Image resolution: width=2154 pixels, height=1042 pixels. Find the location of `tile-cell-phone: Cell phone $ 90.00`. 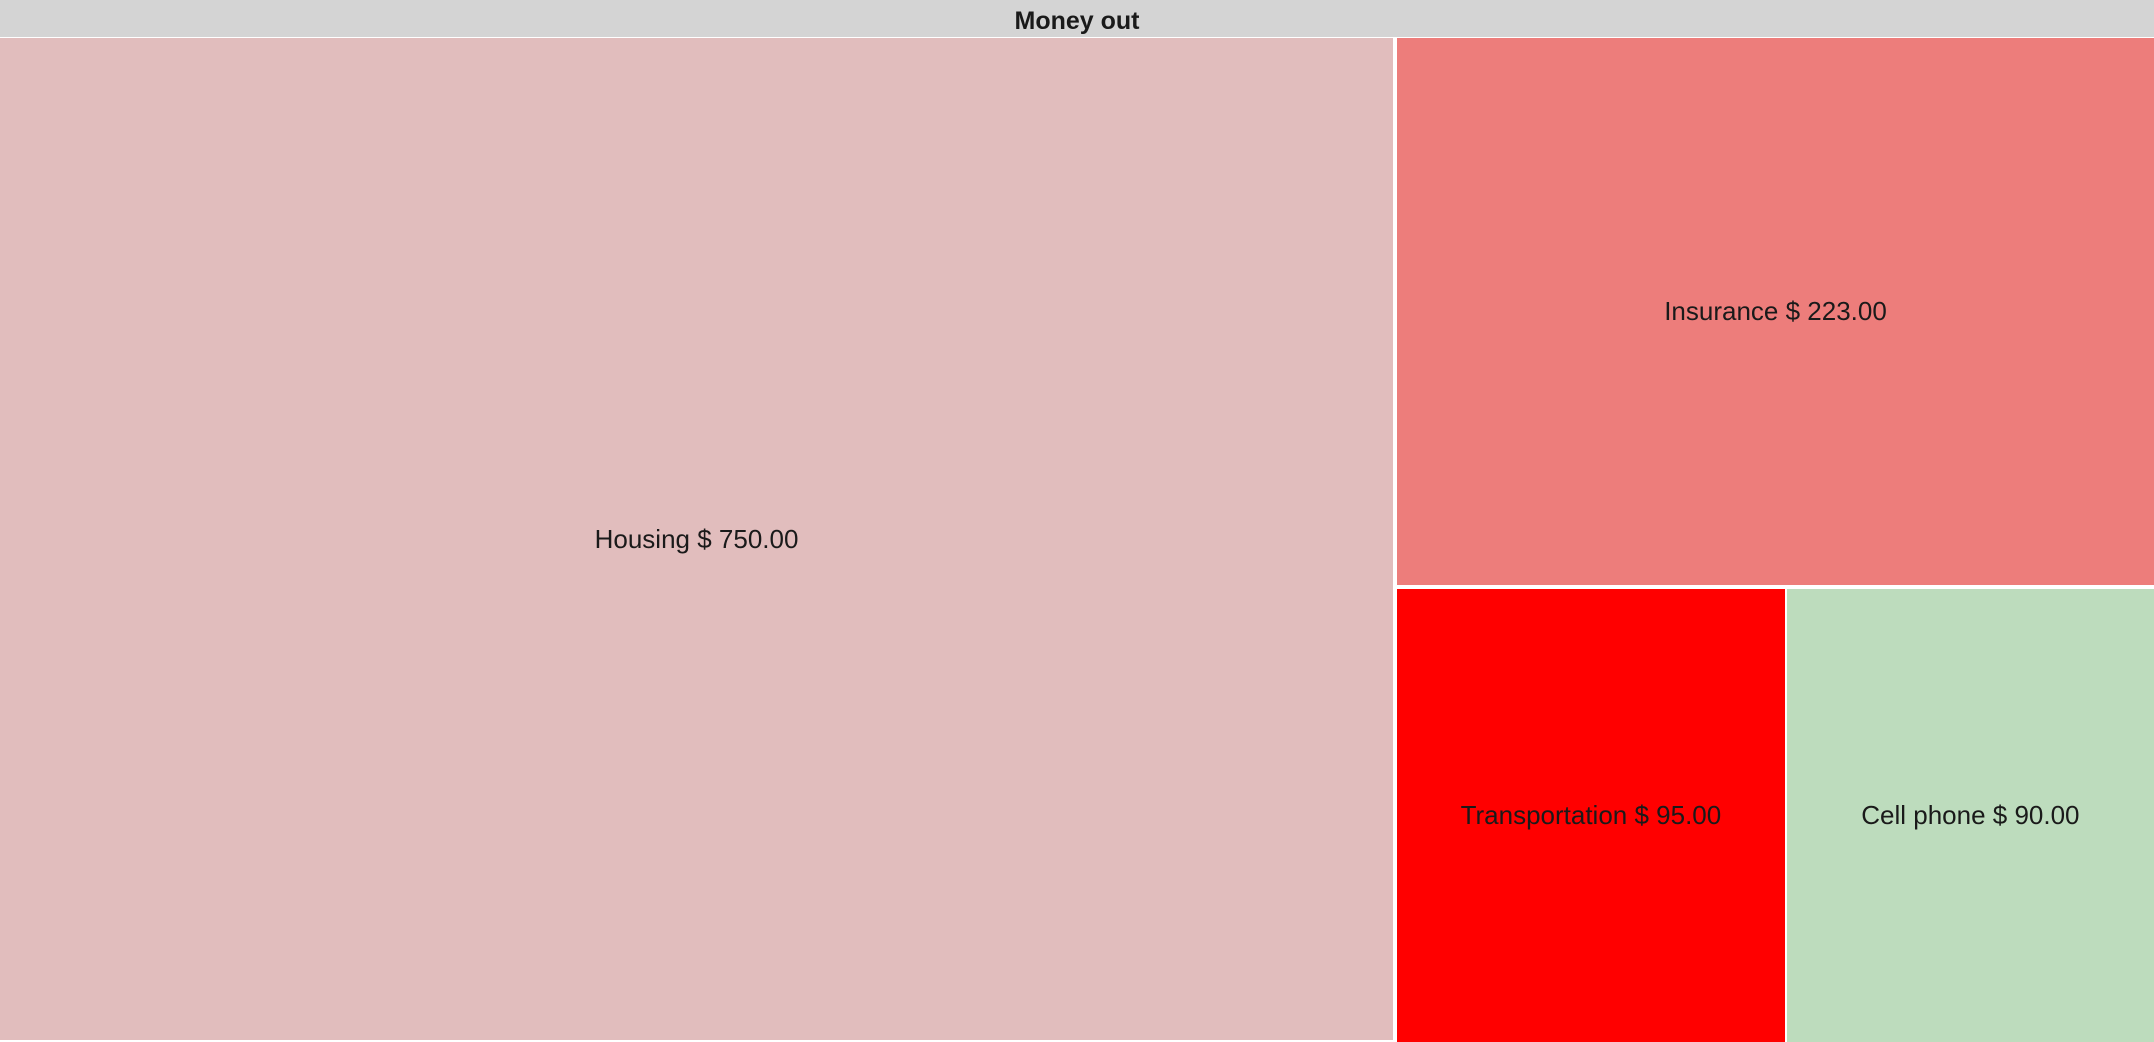

tile-cell-phone: Cell phone $ 90.00 is located at coordinates (1970, 815).